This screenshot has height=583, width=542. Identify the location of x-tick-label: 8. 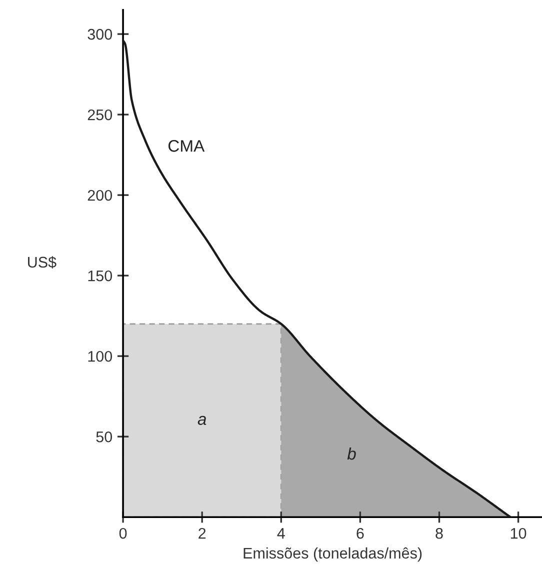
(439, 533).